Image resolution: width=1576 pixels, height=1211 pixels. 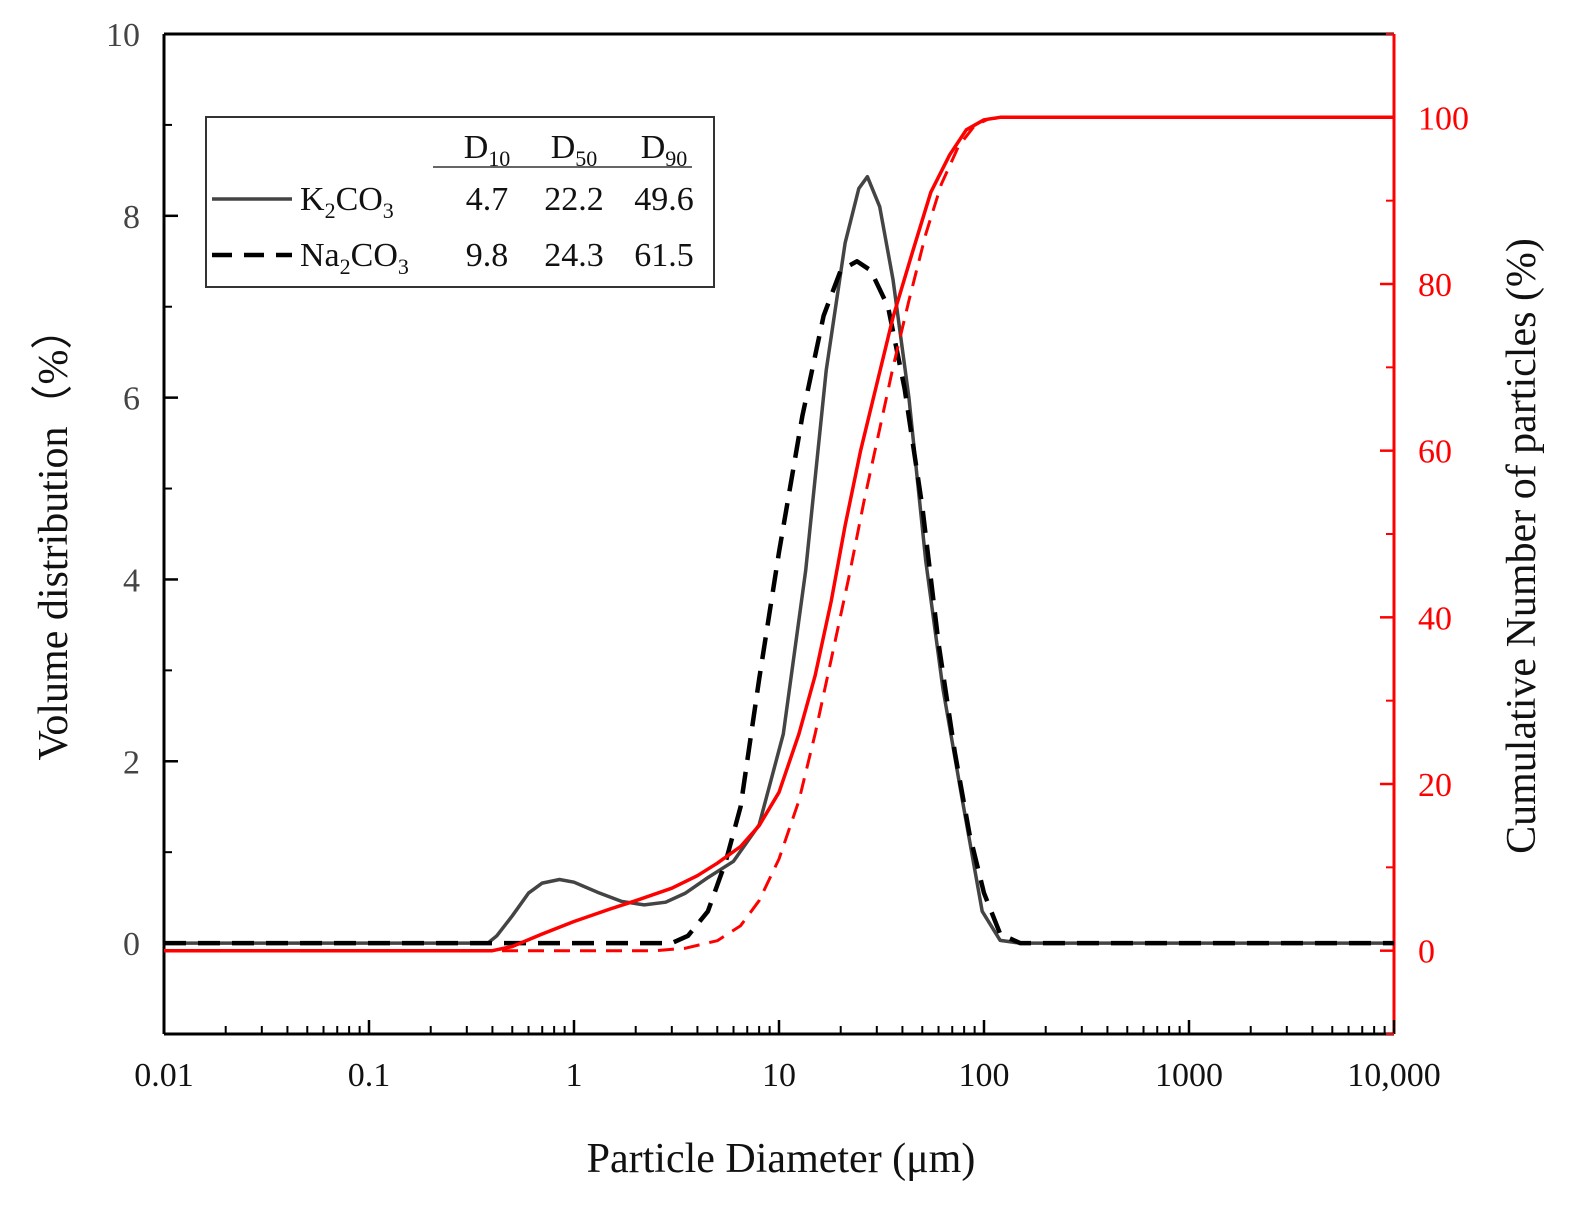 I want to click on y-left-tick-label: 2, so click(x=131, y=762).